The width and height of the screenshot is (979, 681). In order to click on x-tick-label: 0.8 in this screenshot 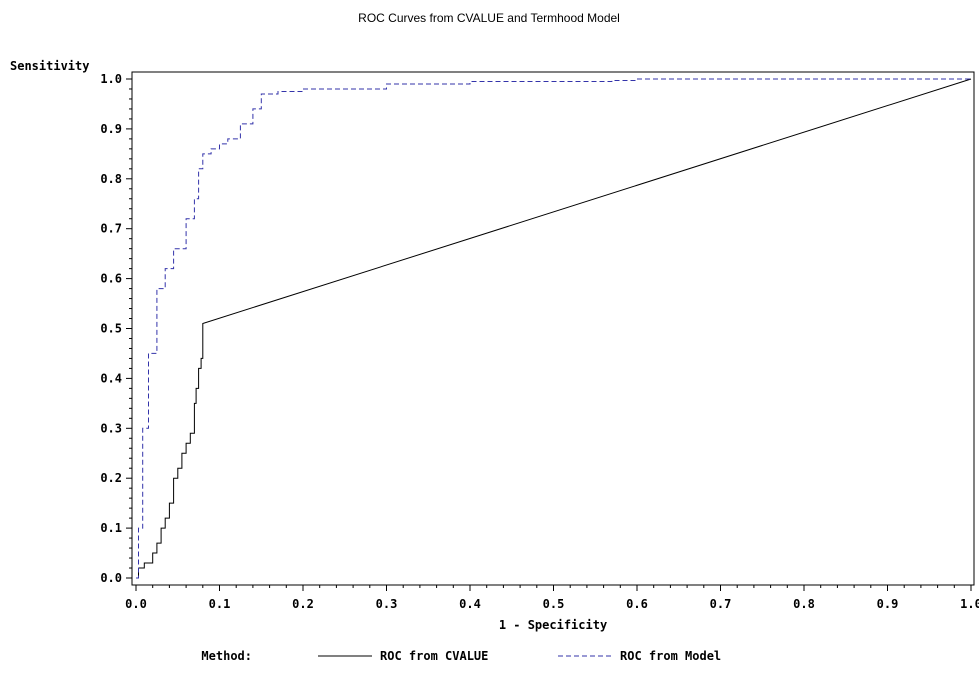, I will do `click(804, 604)`.